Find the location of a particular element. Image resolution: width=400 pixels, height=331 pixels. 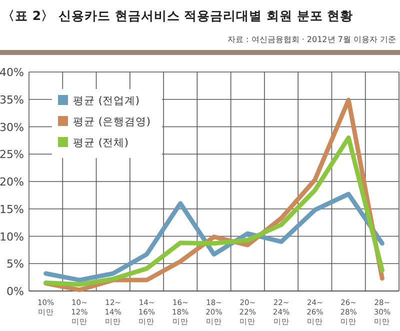

y-tick-label: 15% is located at coordinates (12, 209).